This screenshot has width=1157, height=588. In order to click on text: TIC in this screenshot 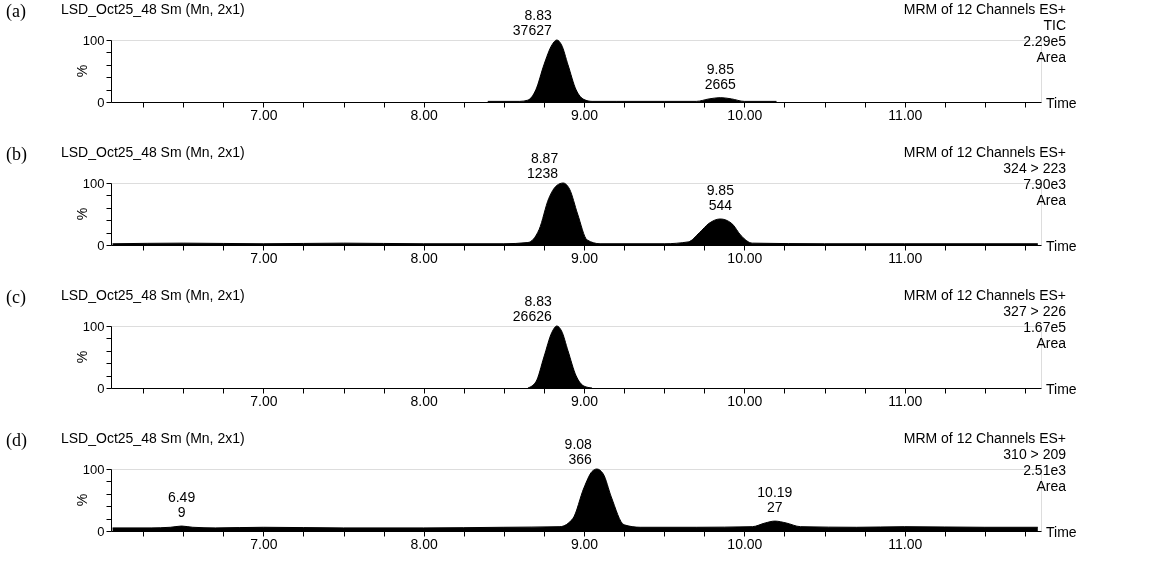, I will do `click(1054, 25)`.